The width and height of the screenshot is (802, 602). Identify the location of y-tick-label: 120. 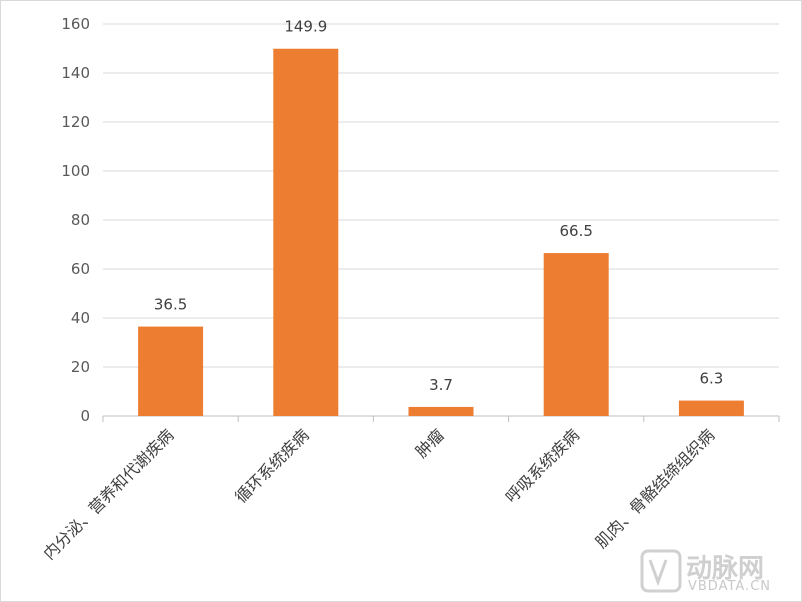
(75, 122).